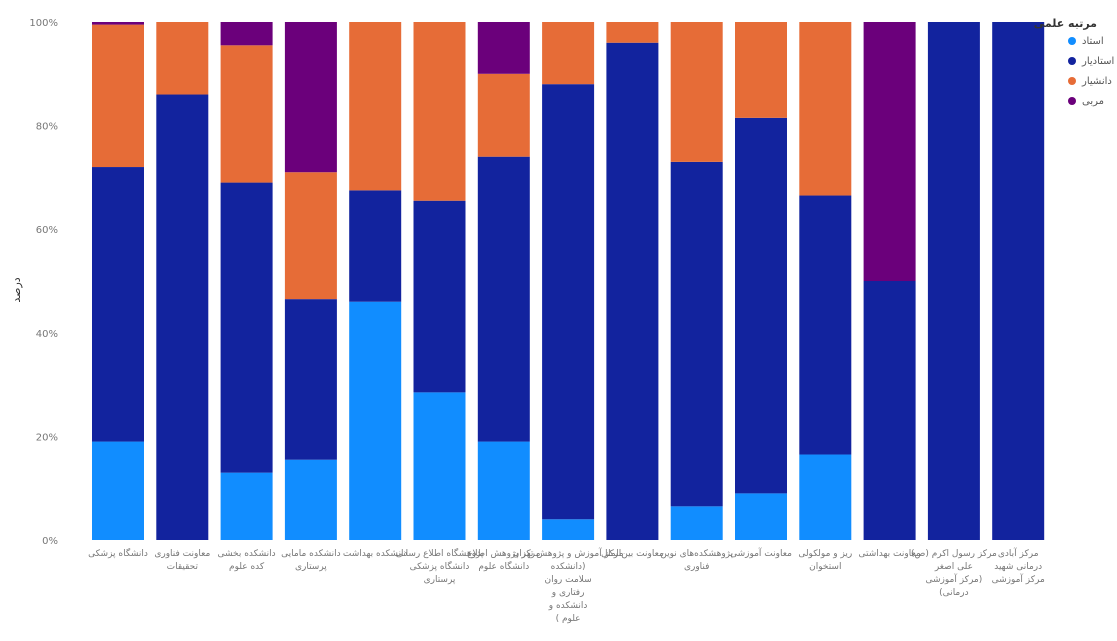 The image size is (1117, 641). Describe the element at coordinates (1093, 101) in the screenshot. I see `legend-item: مربی` at that location.